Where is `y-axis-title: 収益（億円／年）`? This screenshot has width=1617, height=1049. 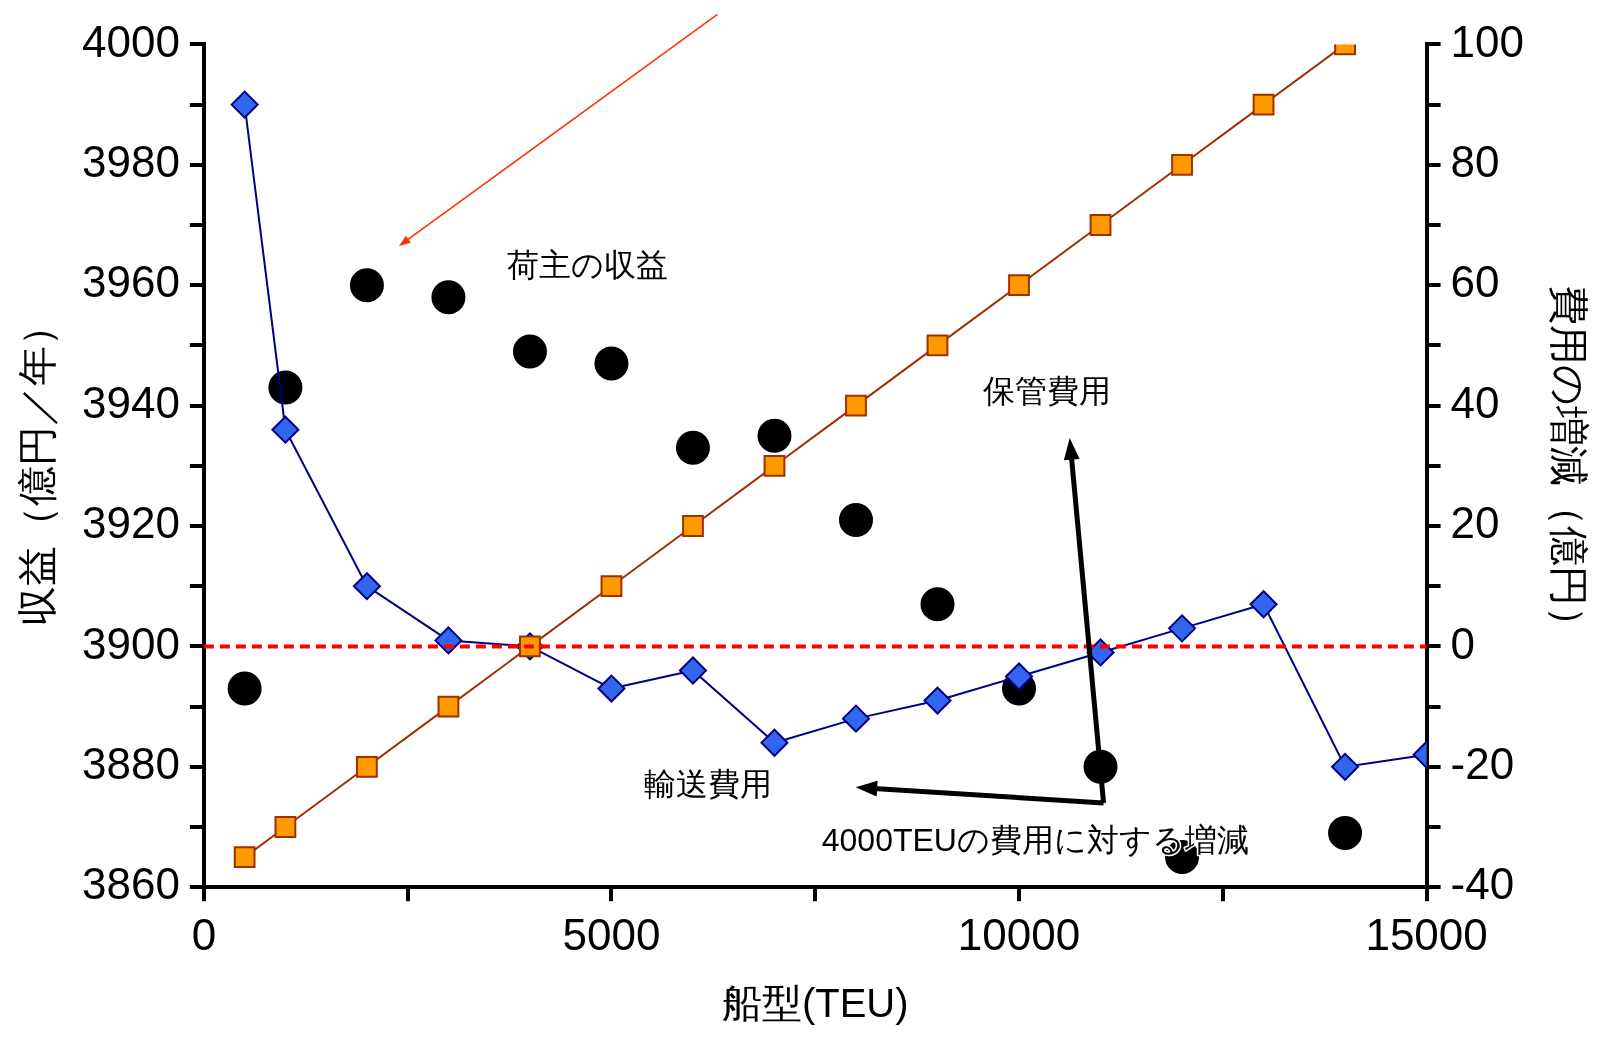 y-axis-title: 収益（億円／年） is located at coordinates (37, 465).